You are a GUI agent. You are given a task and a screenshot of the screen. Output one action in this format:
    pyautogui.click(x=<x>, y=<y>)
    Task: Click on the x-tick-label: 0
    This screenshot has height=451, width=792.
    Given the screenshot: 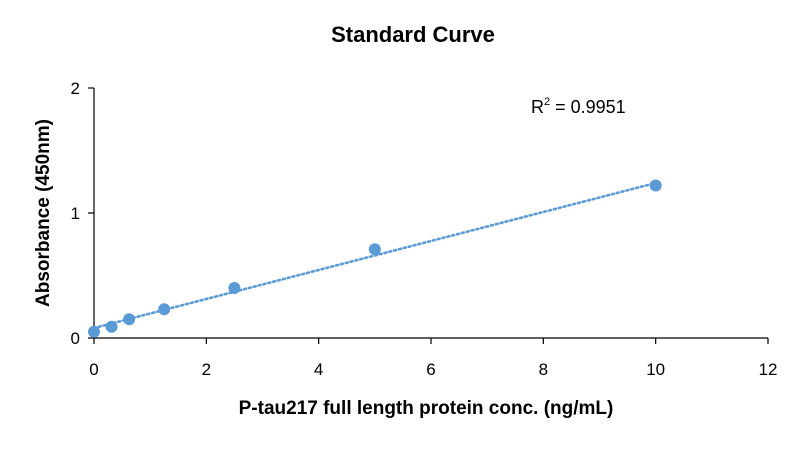 What is the action you would take?
    pyautogui.click(x=93, y=369)
    